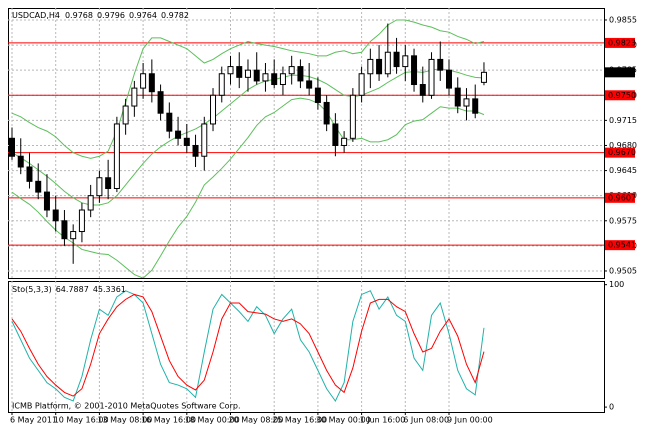 The image size is (647, 427). I want to click on x-tick-label: 9 Jun 00:00, so click(470, 420).